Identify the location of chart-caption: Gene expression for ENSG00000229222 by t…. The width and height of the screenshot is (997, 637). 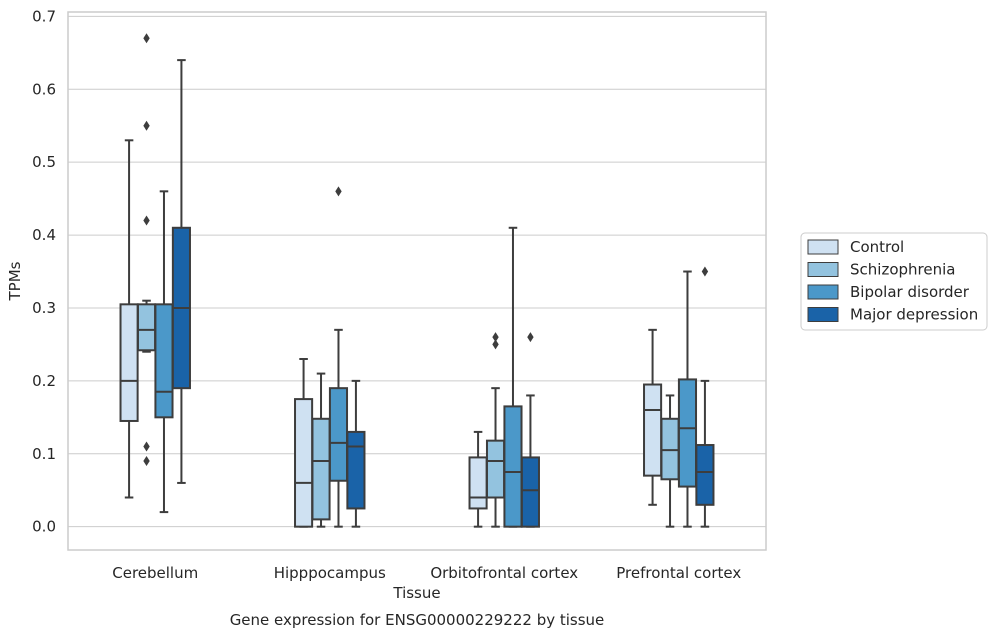
(417, 620).